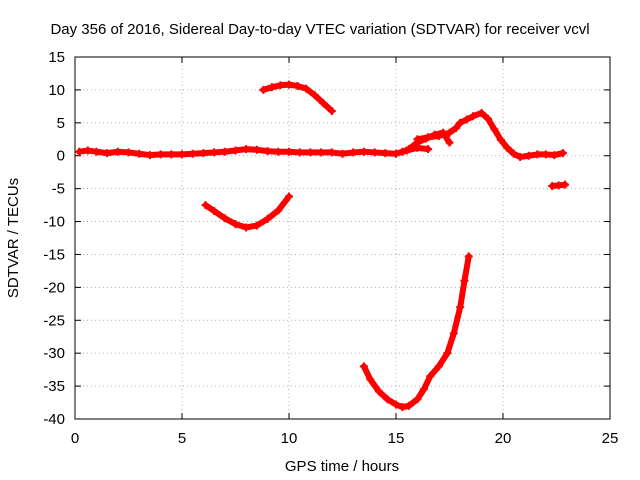 The width and height of the screenshot is (640, 480). Describe the element at coordinates (56, 57) in the screenshot. I see `y-tick-label: 15` at that location.